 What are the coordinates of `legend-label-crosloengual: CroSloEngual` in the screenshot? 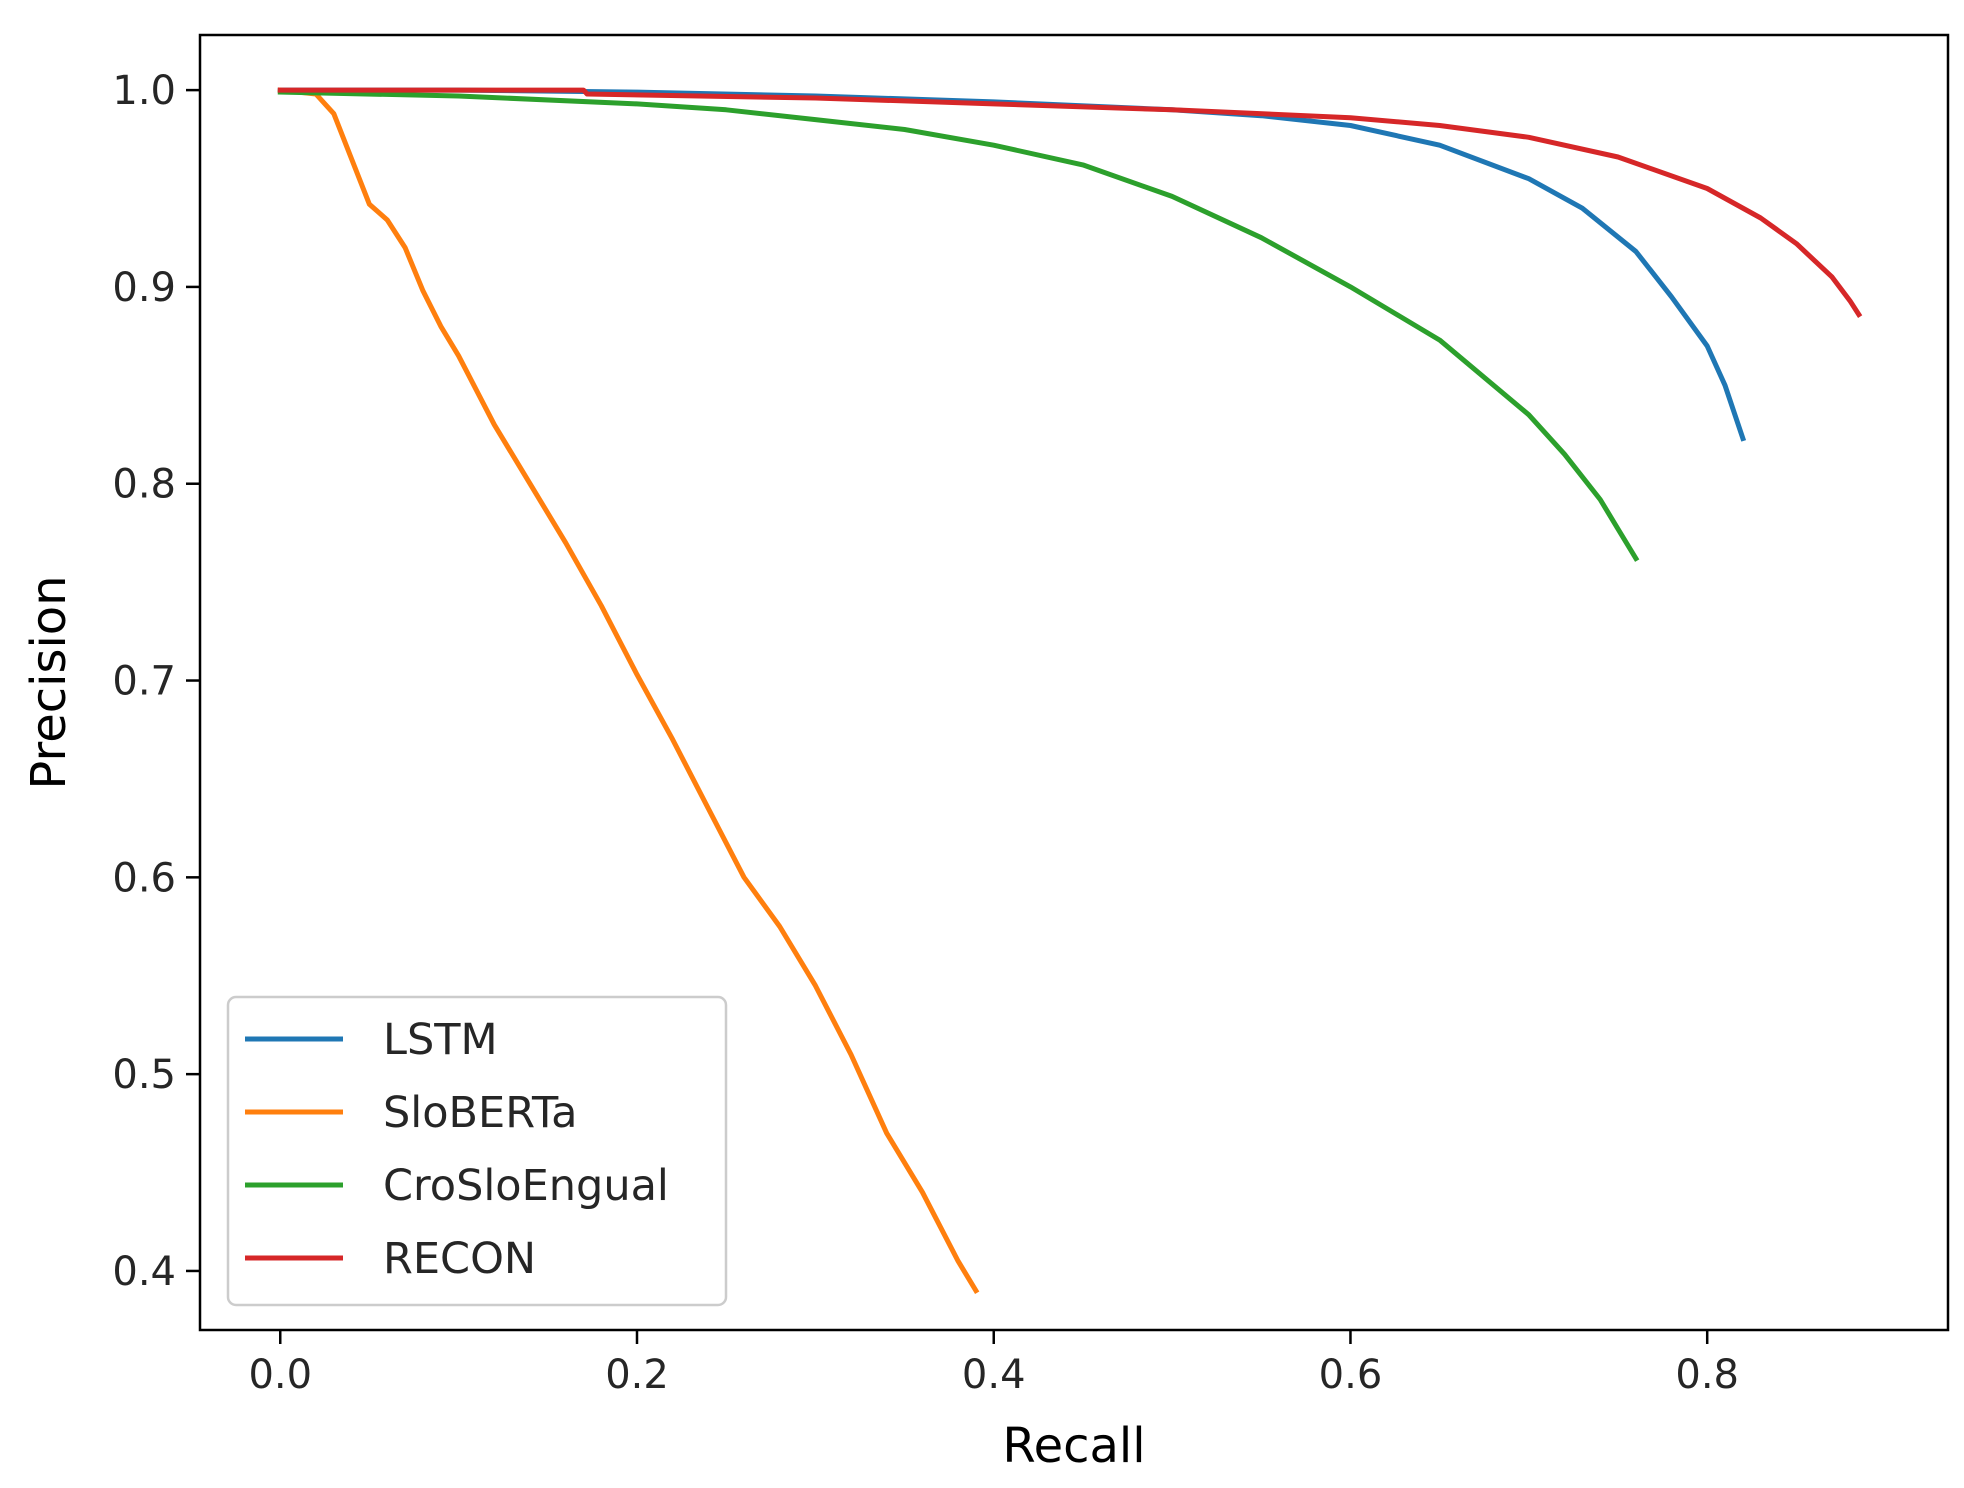 It's located at (526, 1186).